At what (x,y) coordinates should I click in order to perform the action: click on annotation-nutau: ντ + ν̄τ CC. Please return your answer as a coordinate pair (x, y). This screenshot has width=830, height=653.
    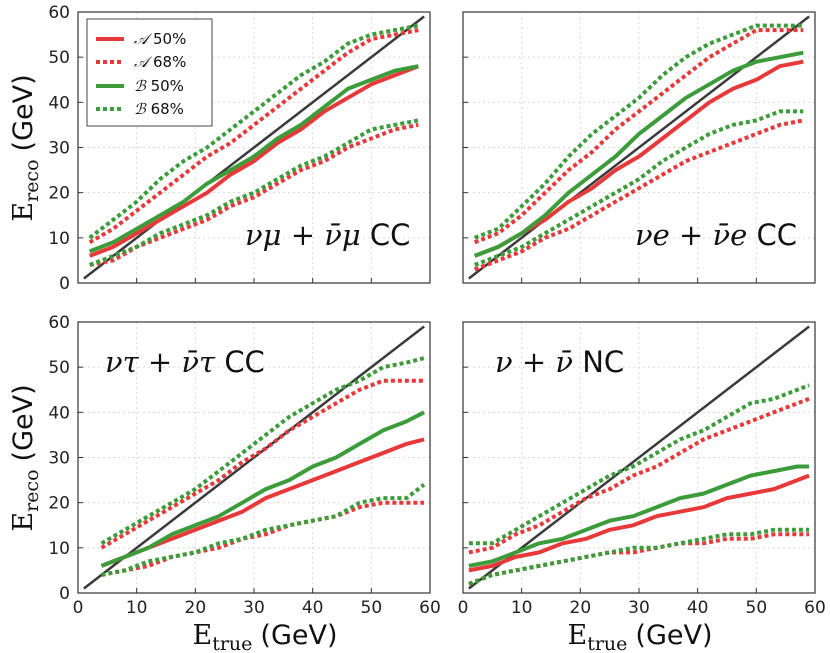
    Looking at the image, I should click on (185, 362).